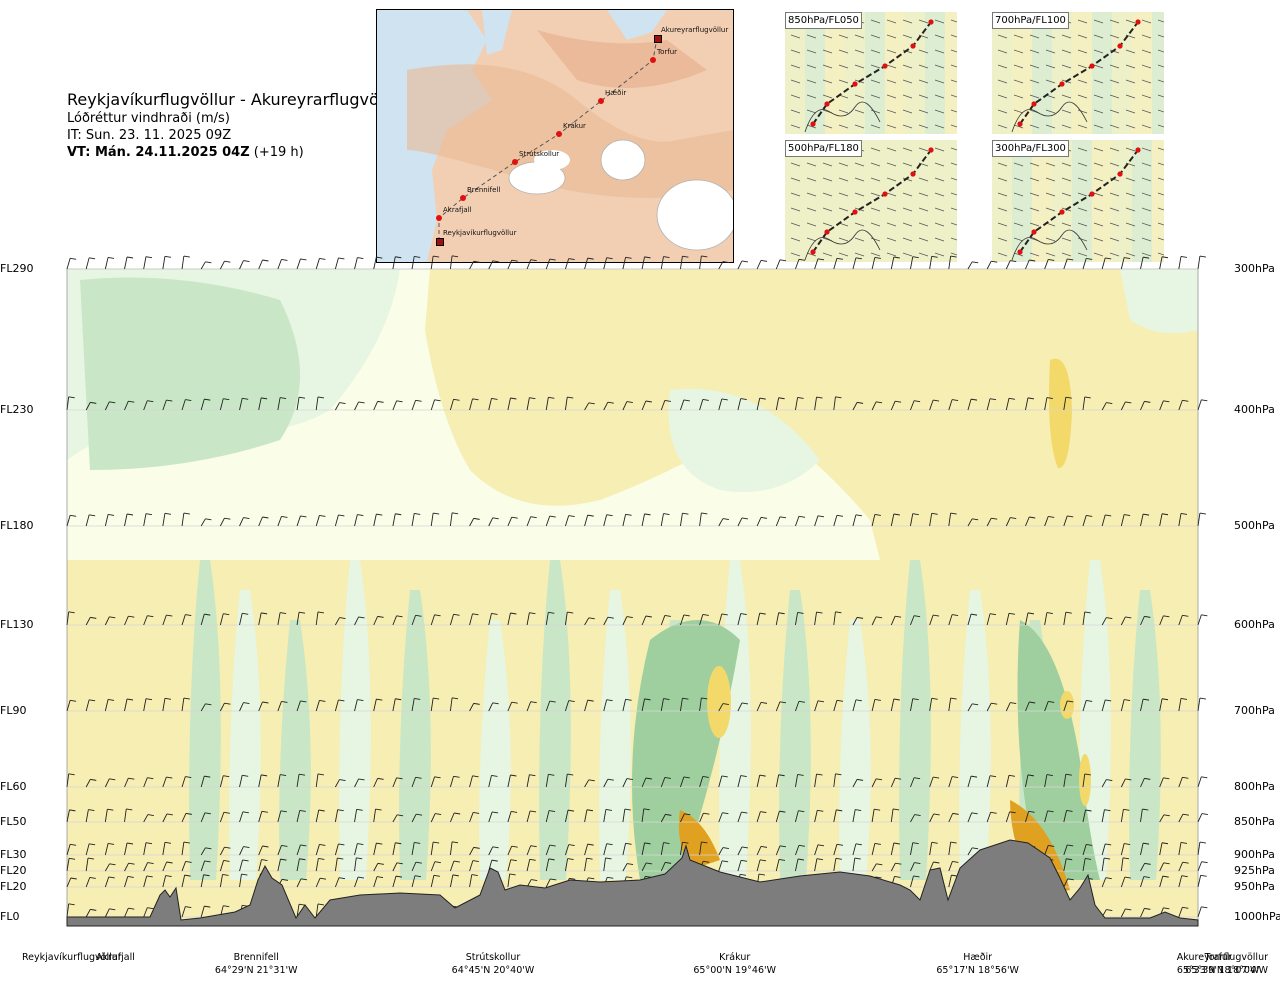 The width and height of the screenshot is (1280, 981). I want to click on location-name: Strútskollur, so click(493, 957).